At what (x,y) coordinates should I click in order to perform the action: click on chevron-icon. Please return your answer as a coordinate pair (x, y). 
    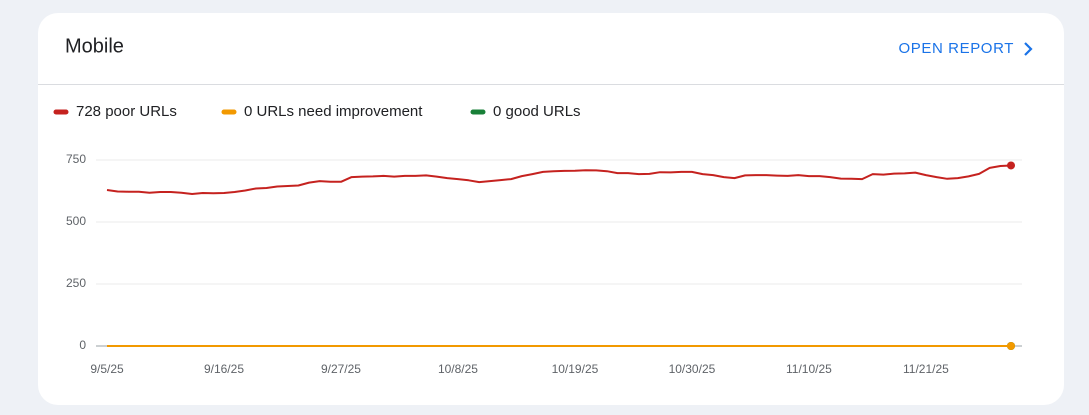
    Looking at the image, I should click on (1028, 49).